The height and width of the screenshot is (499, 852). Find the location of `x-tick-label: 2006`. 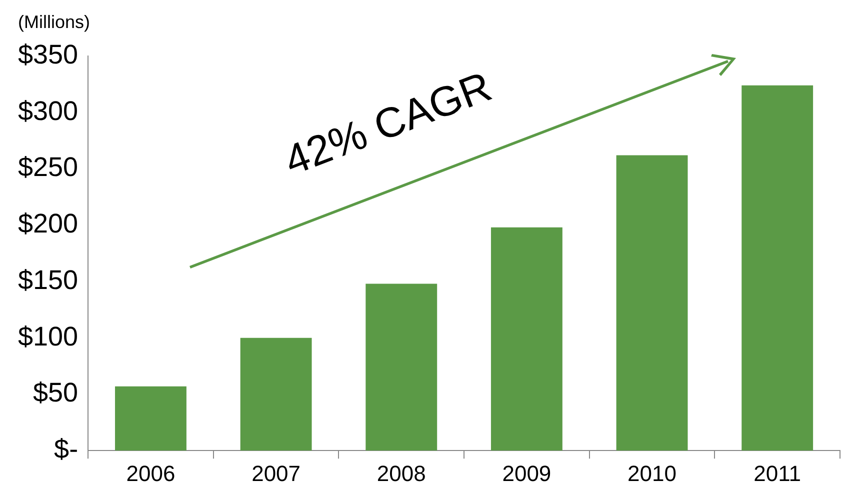

x-tick-label: 2006 is located at coordinates (151, 473).